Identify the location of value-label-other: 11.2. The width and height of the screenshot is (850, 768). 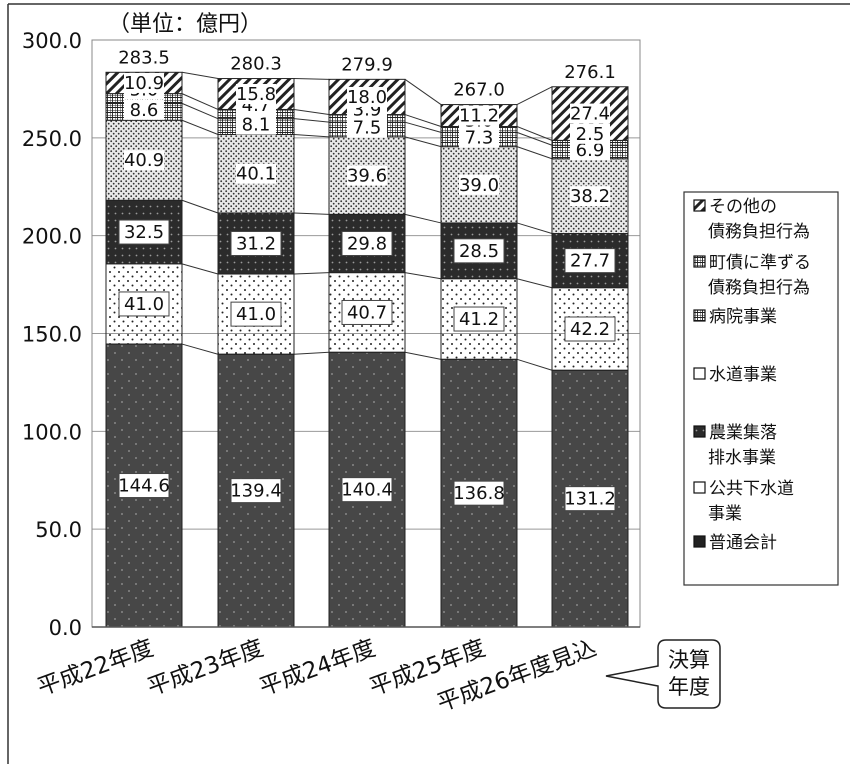
(479, 116).